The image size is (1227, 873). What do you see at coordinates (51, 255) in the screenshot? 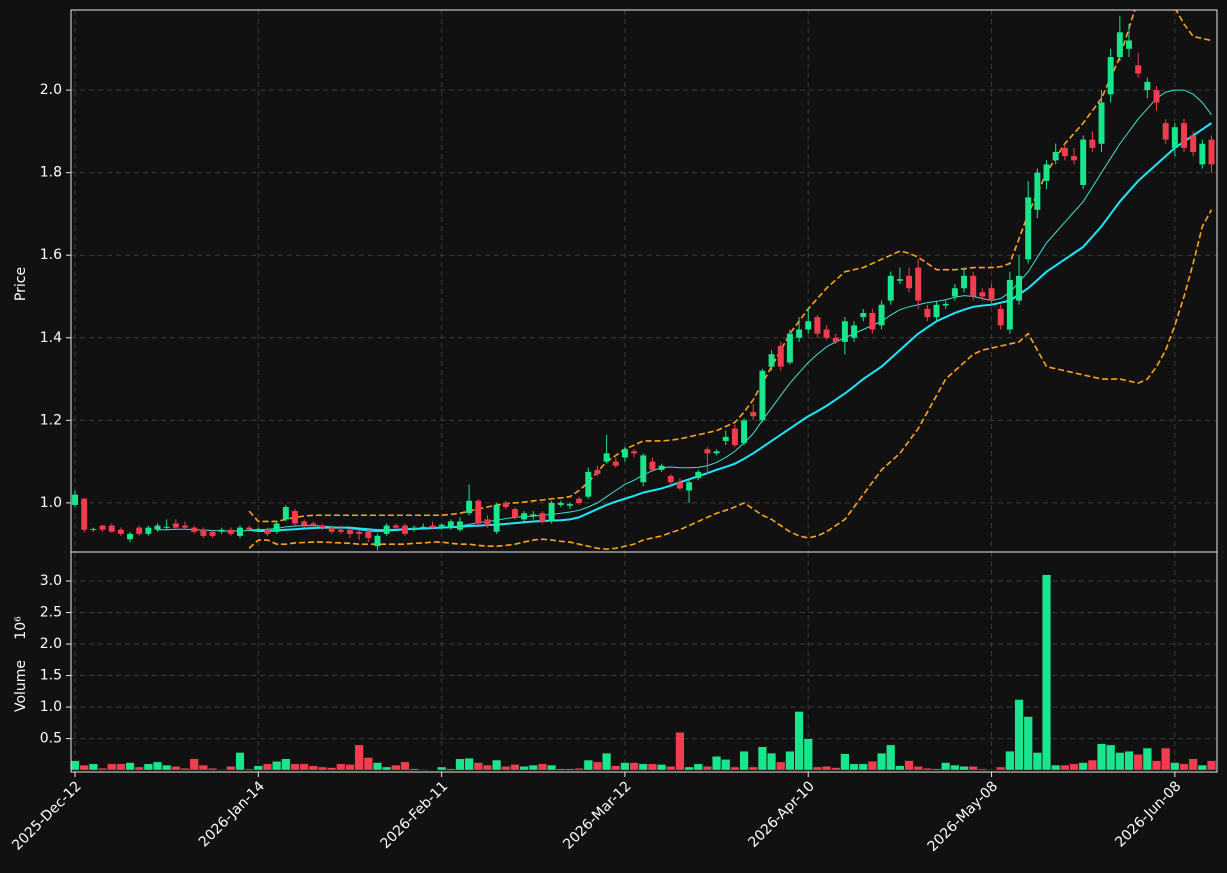
I see `y-tick-label: 1.6` at bounding box center [51, 255].